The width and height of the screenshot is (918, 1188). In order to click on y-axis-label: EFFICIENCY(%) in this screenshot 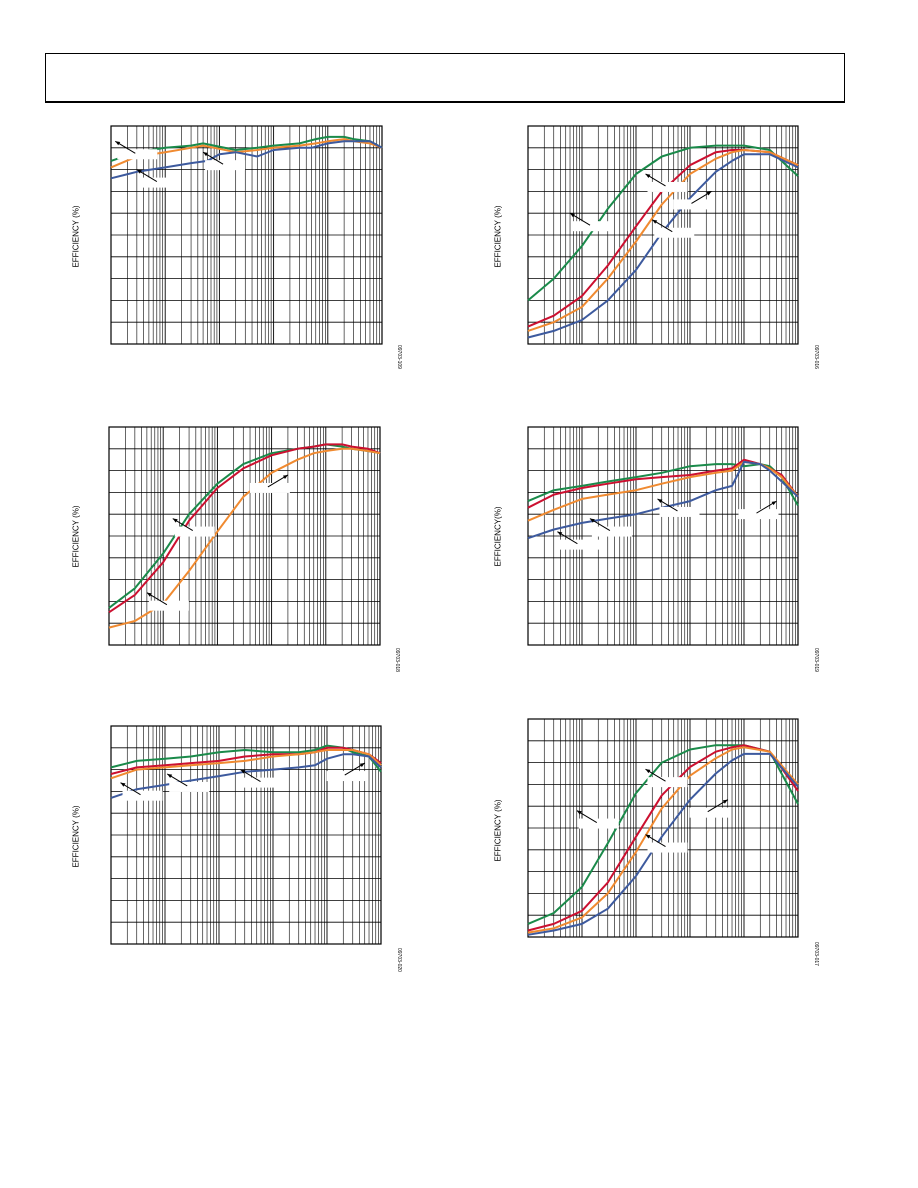, I will do `click(498, 536)`.